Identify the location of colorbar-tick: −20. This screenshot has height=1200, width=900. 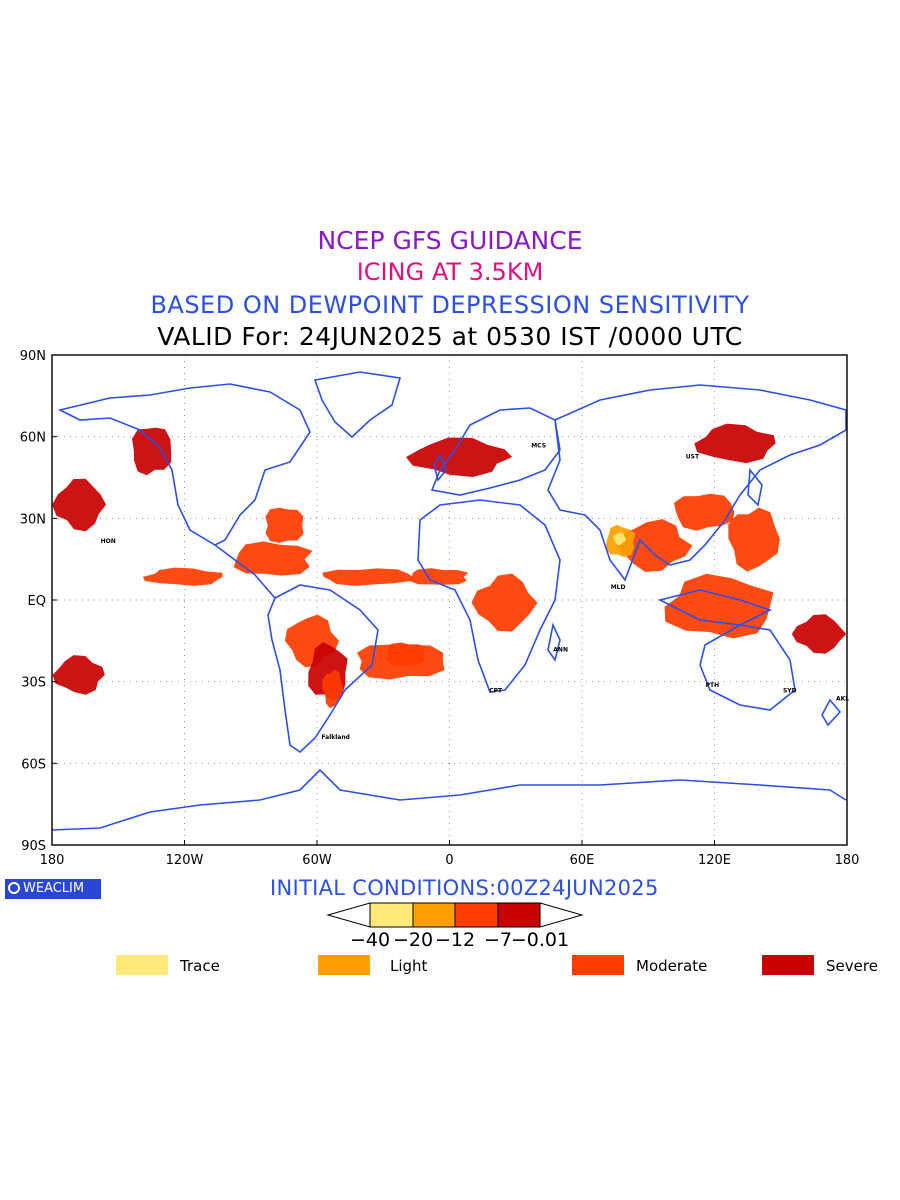
(413, 940).